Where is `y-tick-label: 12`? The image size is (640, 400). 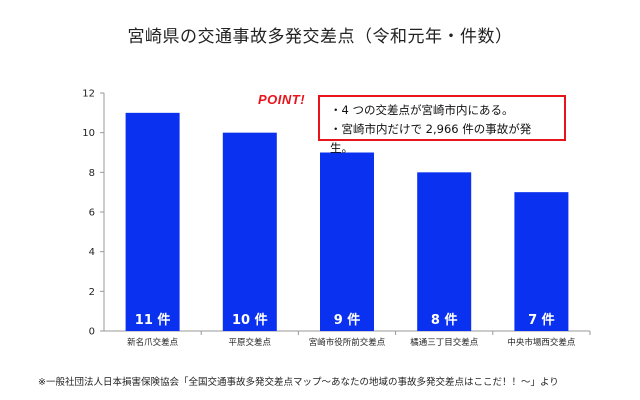
y-tick-label: 12 is located at coordinates (88, 94).